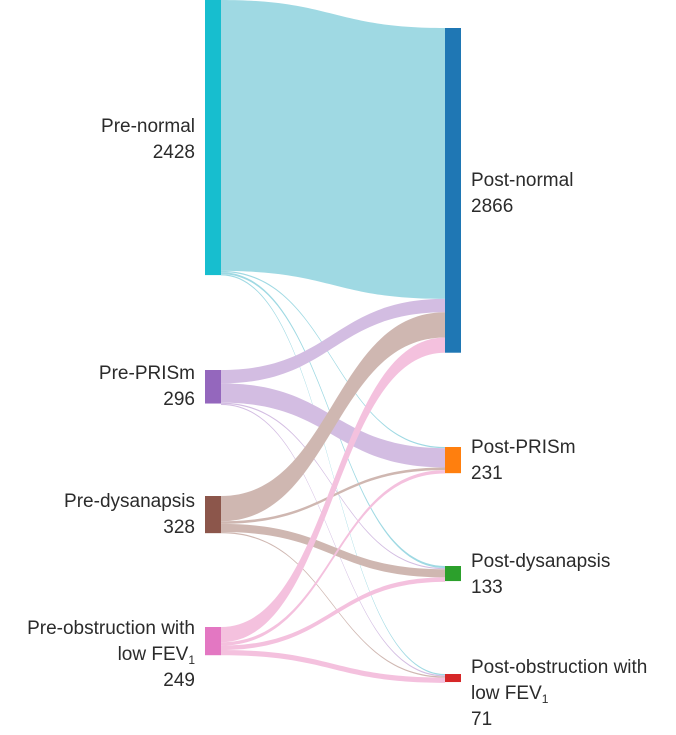 The width and height of the screenshot is (676, 735). I want to click on flow-pre_normal-to-post_prism, so click(333, 359).